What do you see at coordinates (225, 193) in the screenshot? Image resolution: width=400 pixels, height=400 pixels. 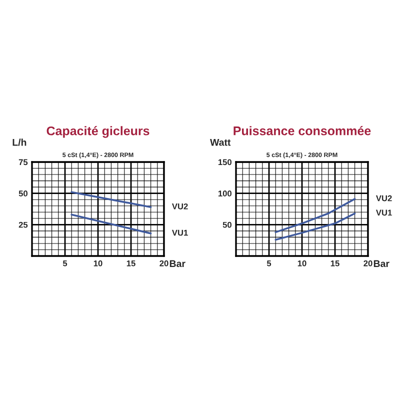 I see `y-tick-label: 100` at bounding box center [225, 193].